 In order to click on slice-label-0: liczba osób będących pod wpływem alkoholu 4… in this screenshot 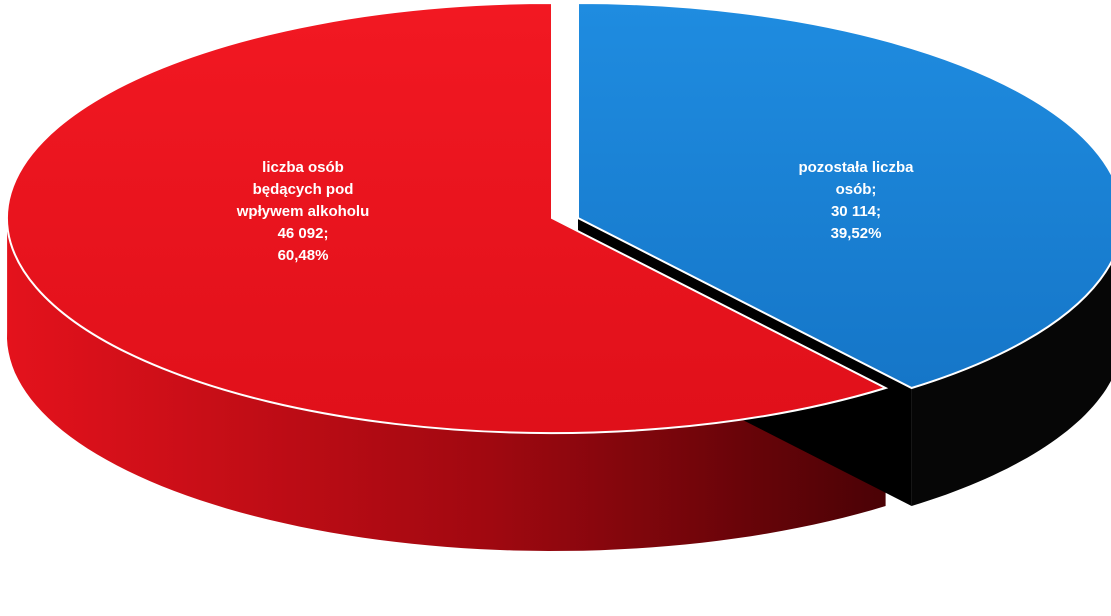, I will do `click(303, 211)`.